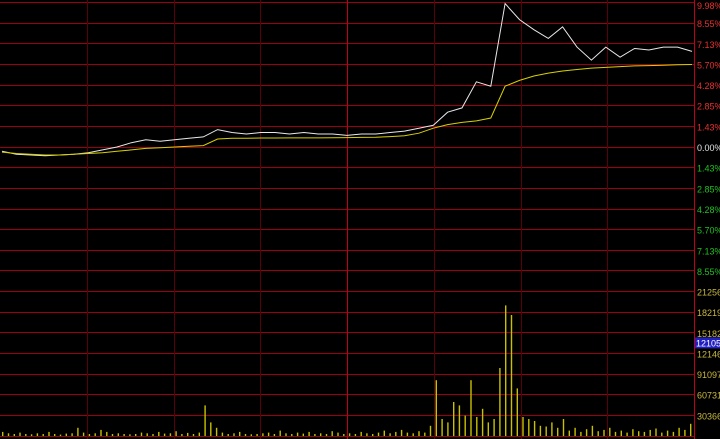 This screenshot has height=439, width=720. Describe the element at coordinates (708, 343) in the screenshot. I see `volume-highlight-label: 121054` at that location.